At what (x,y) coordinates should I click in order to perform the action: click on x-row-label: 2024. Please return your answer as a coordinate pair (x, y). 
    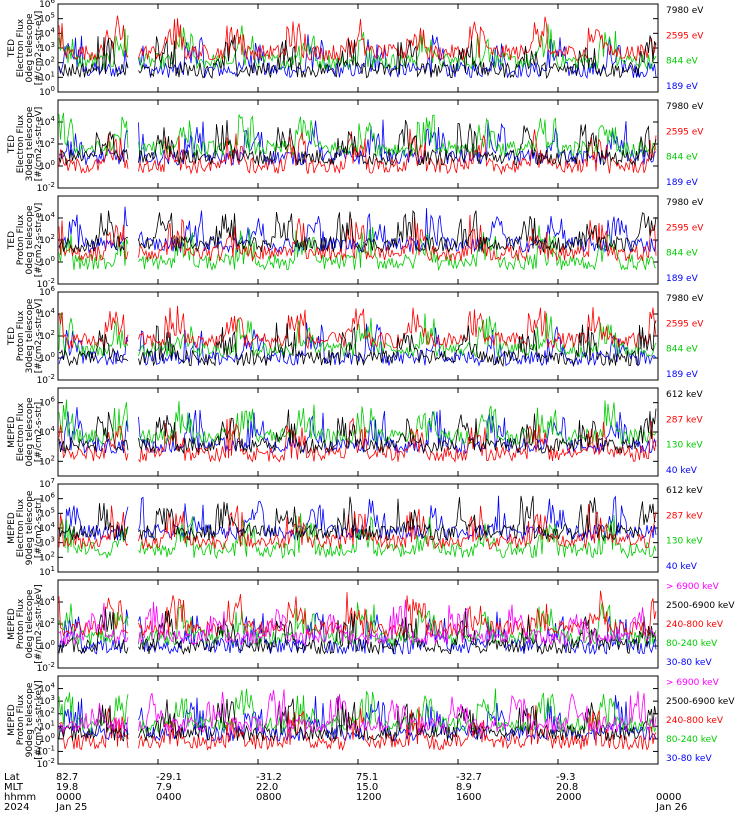
    Looking at the image, I should click on (17, 807).